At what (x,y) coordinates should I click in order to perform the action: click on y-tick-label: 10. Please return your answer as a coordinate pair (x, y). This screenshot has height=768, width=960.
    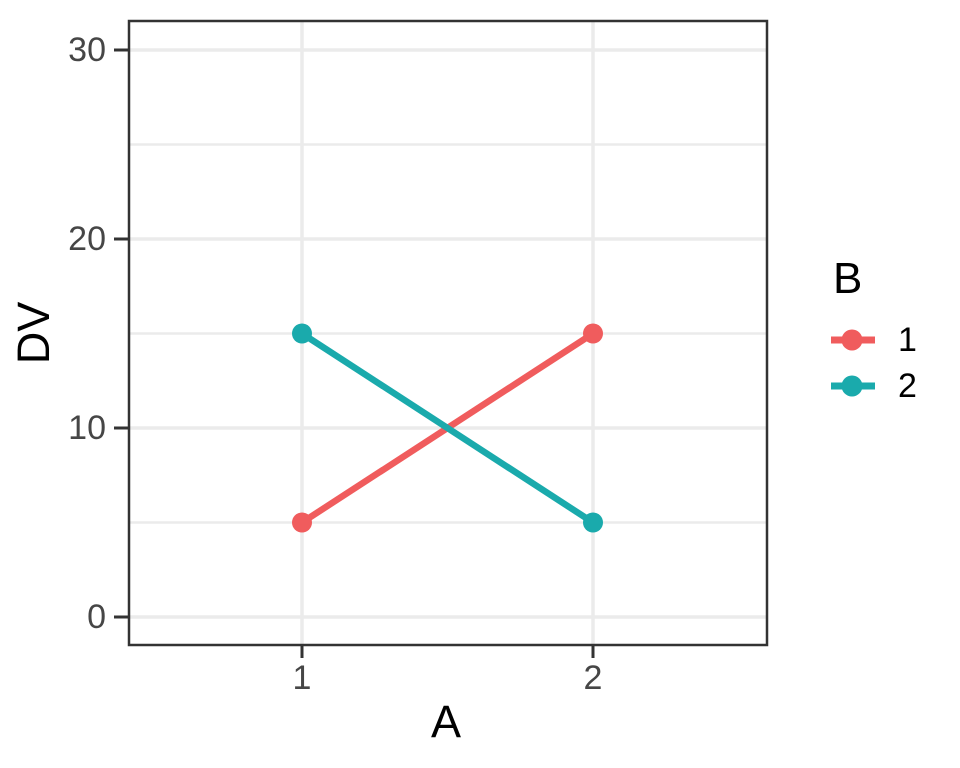
    Looking at the image, I should click on (87, 428).